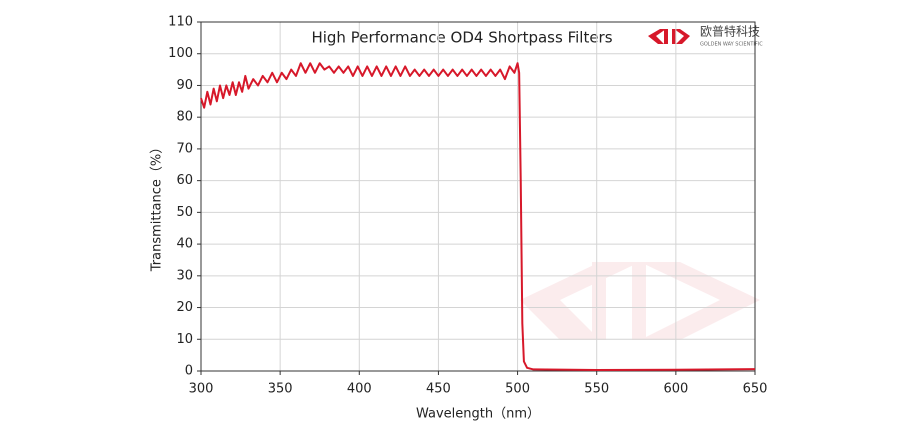 This screenshot has height=440, width=924. What do you see at coordinates (596, 389) in the screenshot?
I see `x-tick-label: 550` at bounding box center [596, 389].